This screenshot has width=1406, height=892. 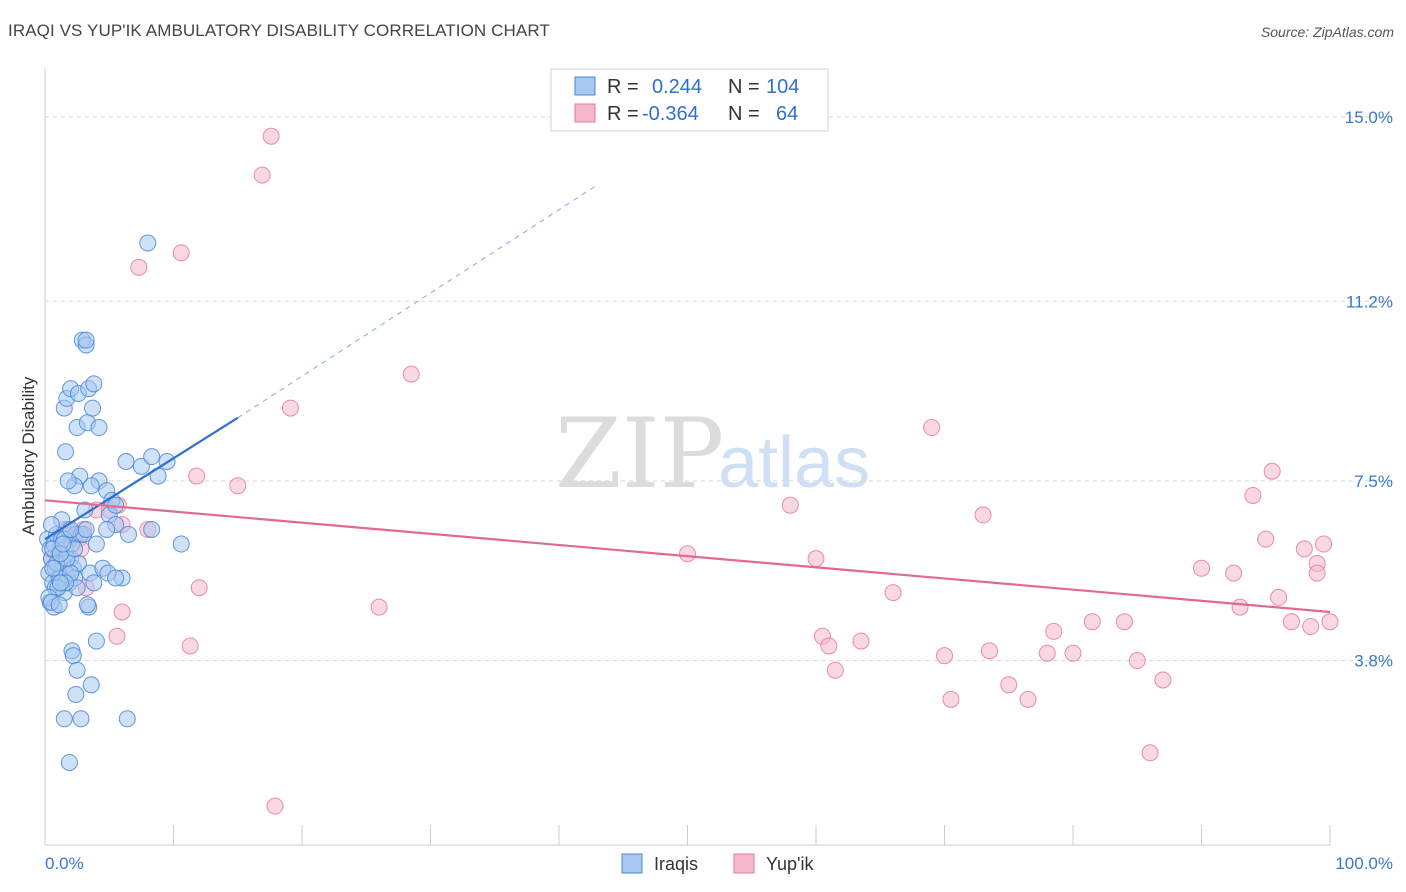 What do you see at coordinates (632, 863) in the screenshot?
I see `bottom-legend-swatch-iraqis` at bounding box center [632, 863].